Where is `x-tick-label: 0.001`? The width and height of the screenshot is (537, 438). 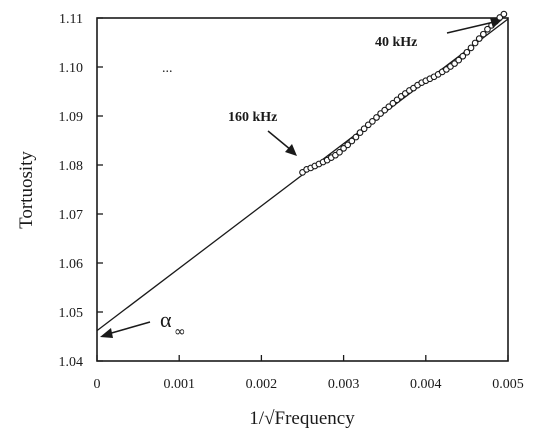
x-tick-label: 0.001 is located at coordinates (179, 384).